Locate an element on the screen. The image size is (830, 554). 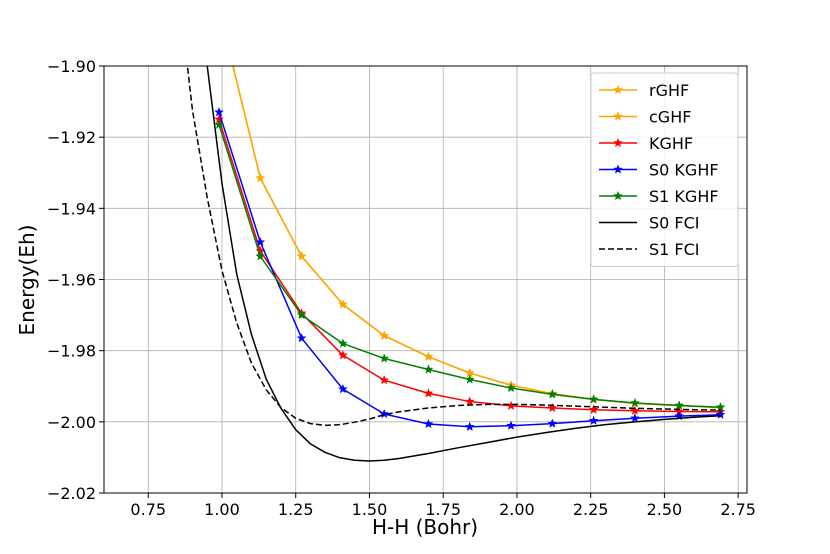
legend-label-kghf: KGHF is located at coordinates (671, 143).